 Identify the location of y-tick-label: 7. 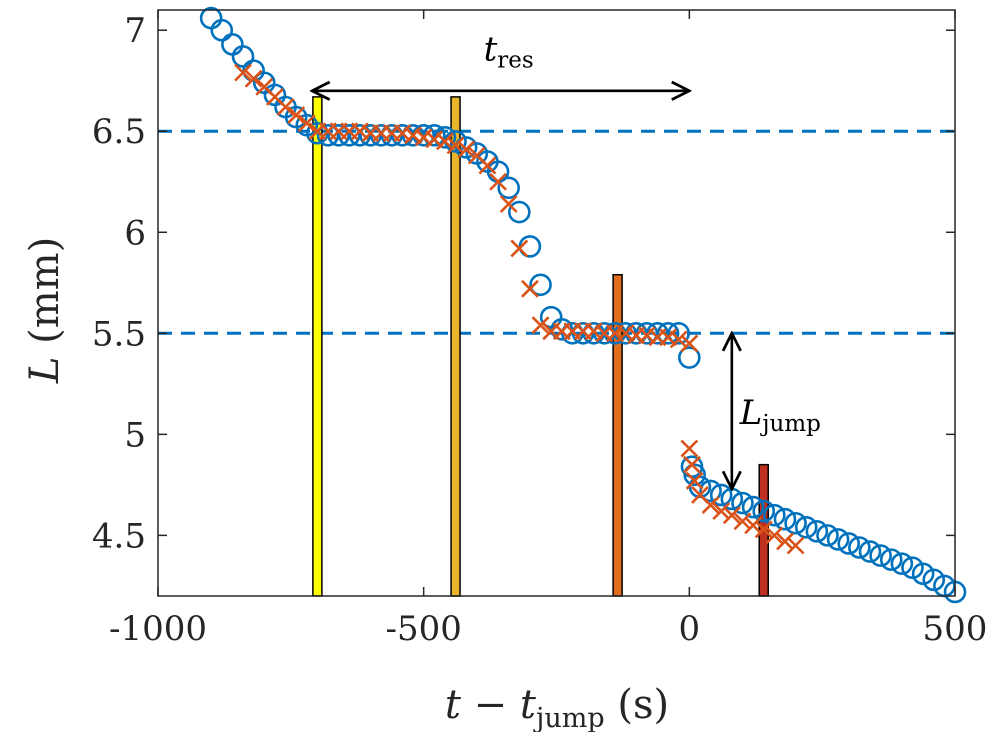
(135, 31).